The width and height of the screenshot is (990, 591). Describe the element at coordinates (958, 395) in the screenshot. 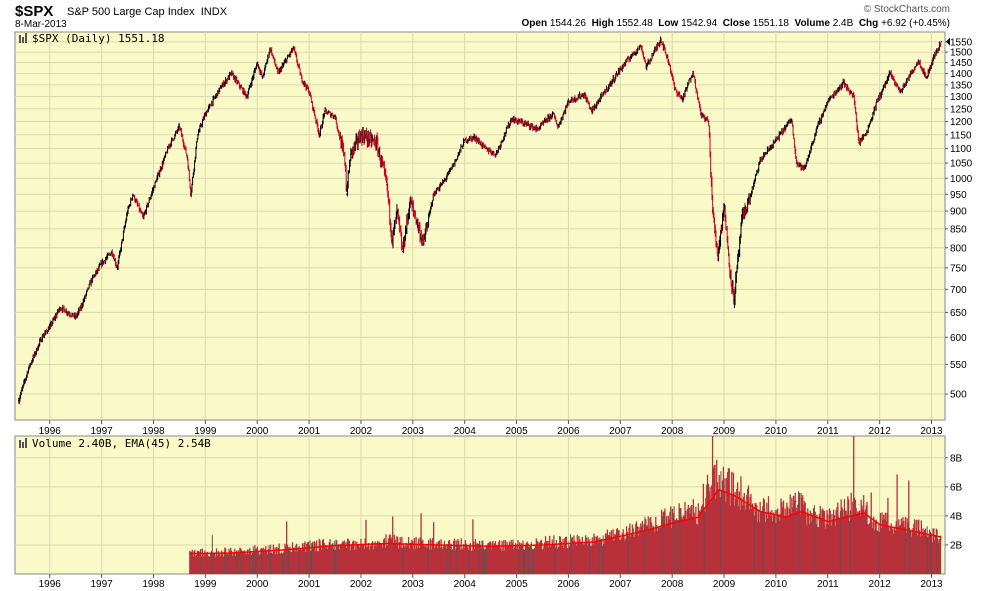

I see `price-y-tick-label: 500` at that location.